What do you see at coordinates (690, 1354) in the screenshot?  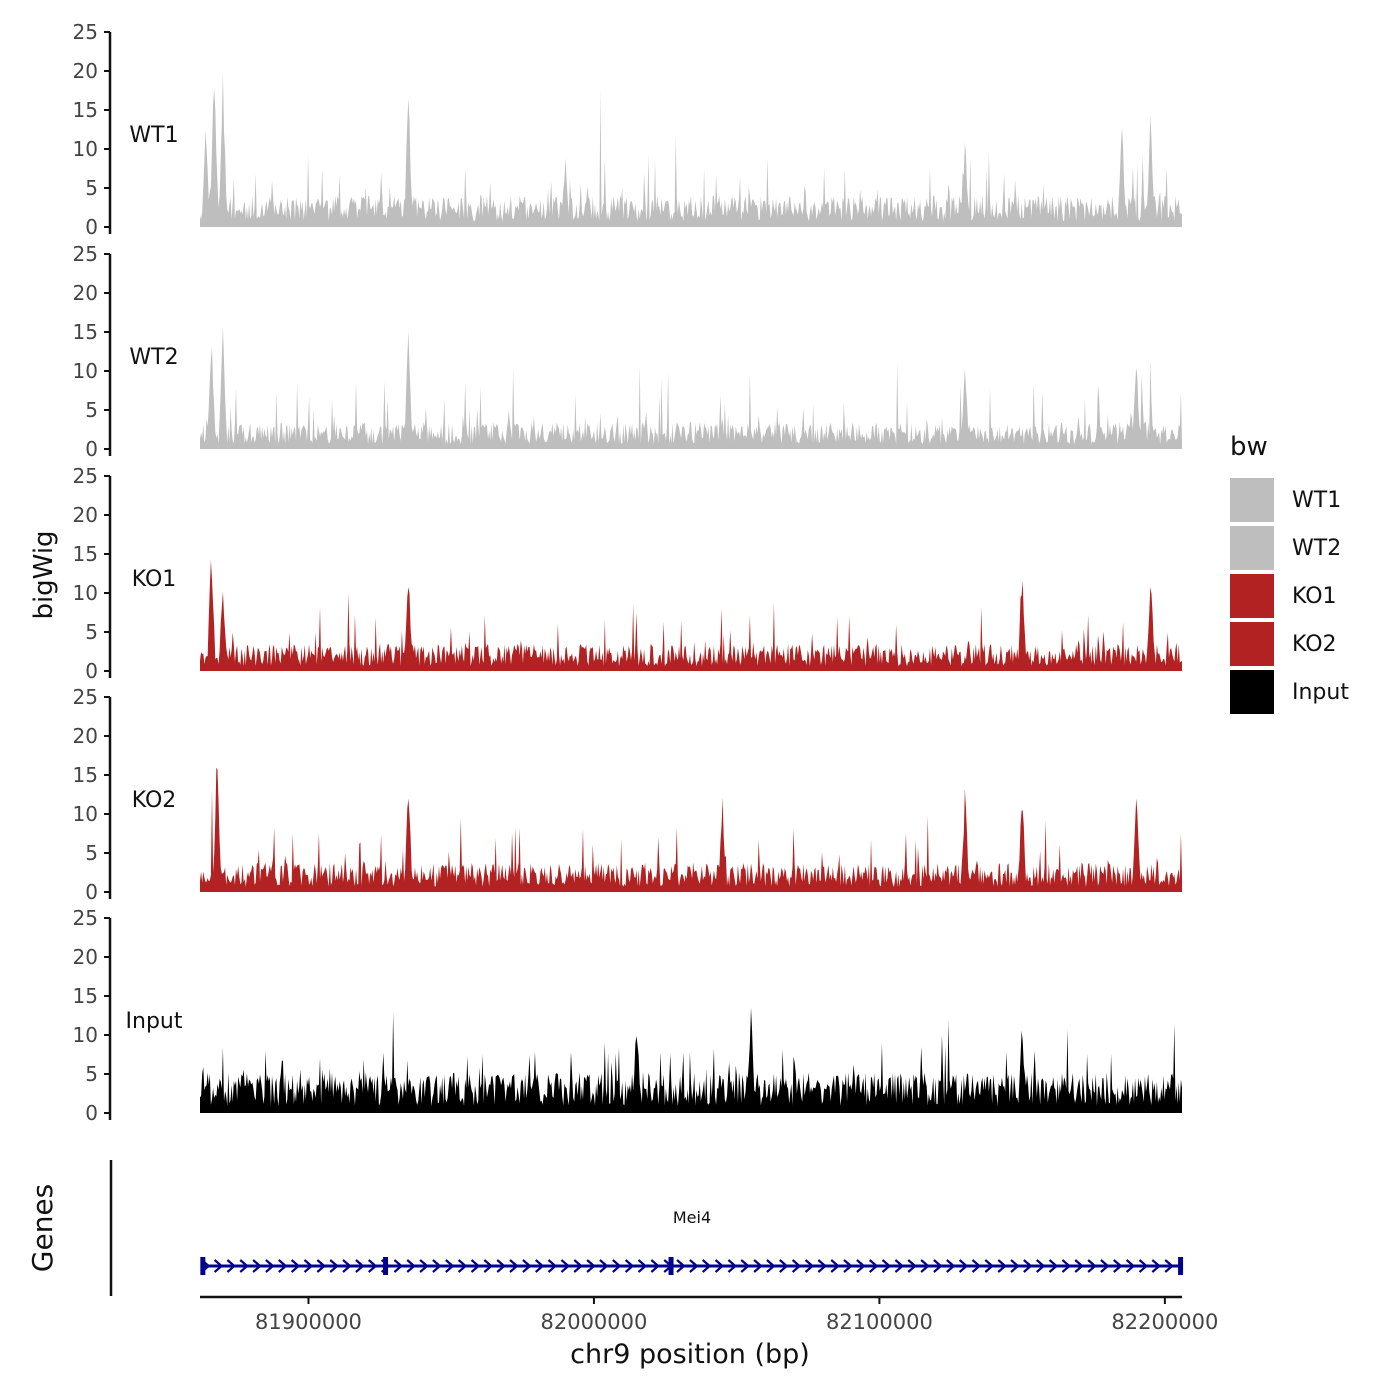 I see `x-axis-title: chr9 position (bp)` at bounding box center [690, 1354].